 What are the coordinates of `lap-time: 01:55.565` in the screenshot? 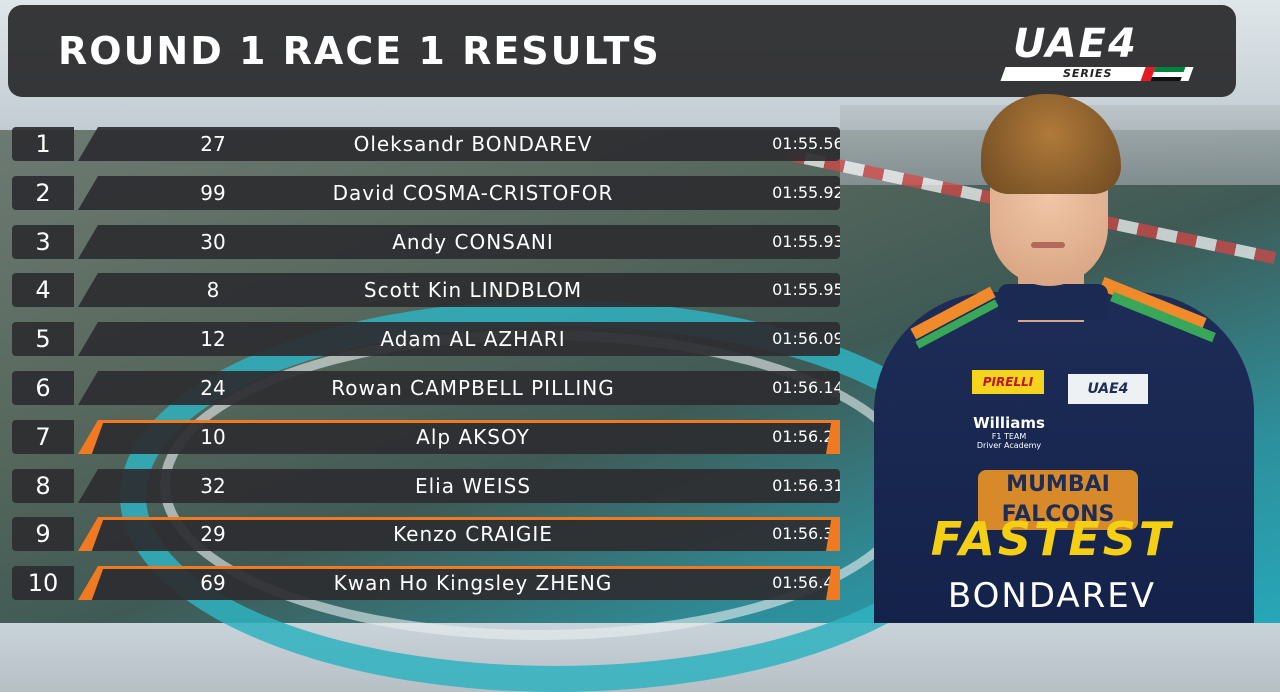 It's located at (813, 143).